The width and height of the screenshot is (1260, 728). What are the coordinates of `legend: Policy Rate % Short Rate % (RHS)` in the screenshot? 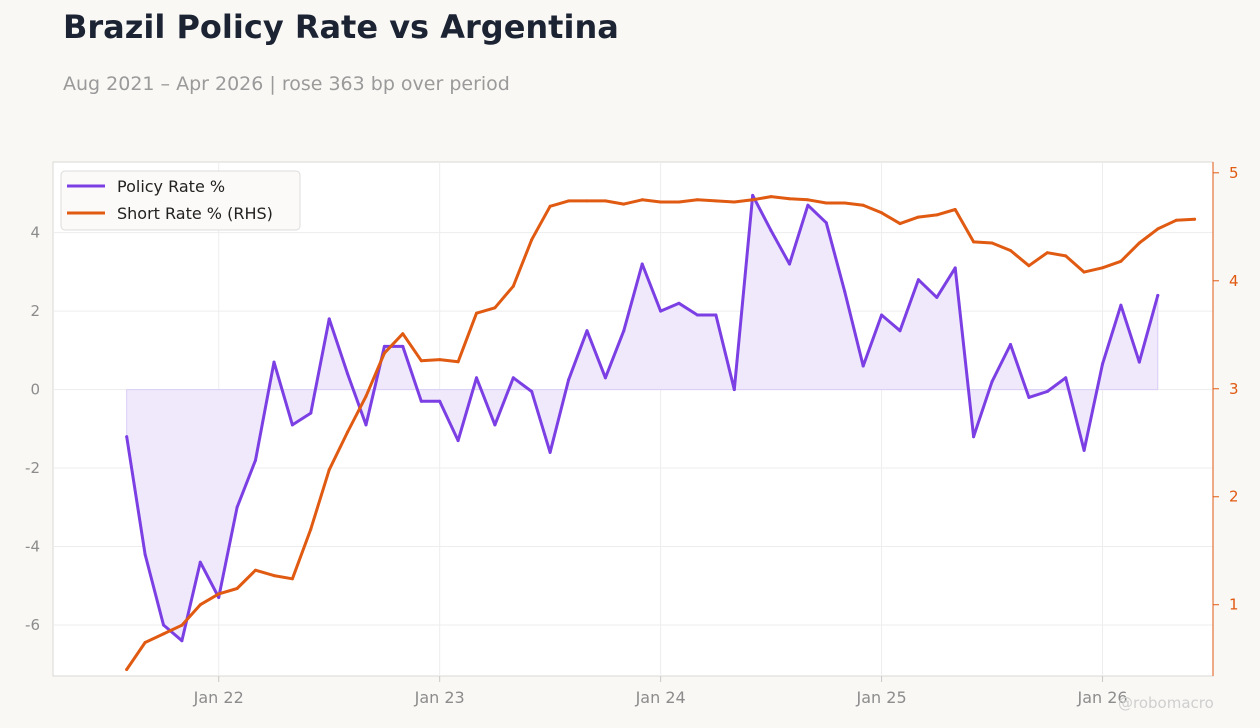 It's located at (180, 200).